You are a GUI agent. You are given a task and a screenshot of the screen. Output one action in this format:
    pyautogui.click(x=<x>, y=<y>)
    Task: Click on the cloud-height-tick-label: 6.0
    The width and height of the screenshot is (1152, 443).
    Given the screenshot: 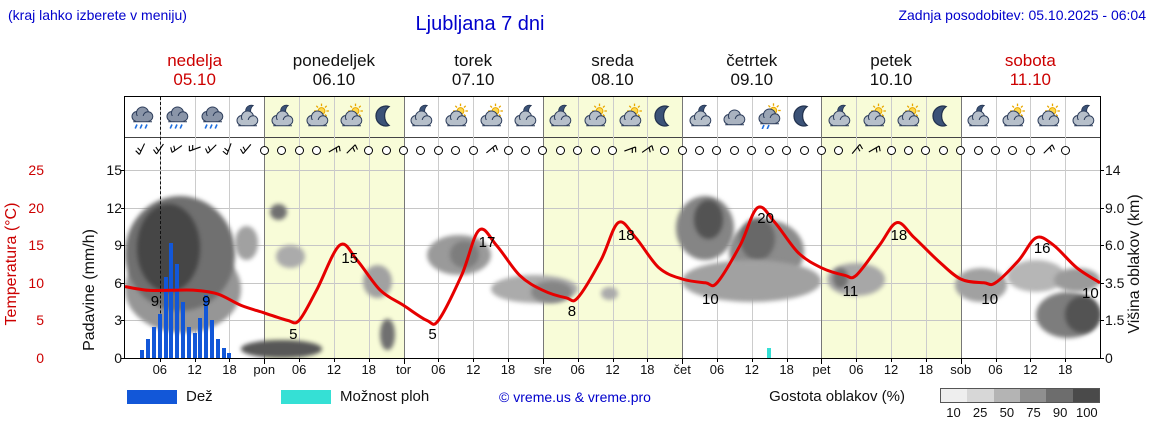 What is the action you would take?
    pyautogui.click(x=1115, y=245)
    